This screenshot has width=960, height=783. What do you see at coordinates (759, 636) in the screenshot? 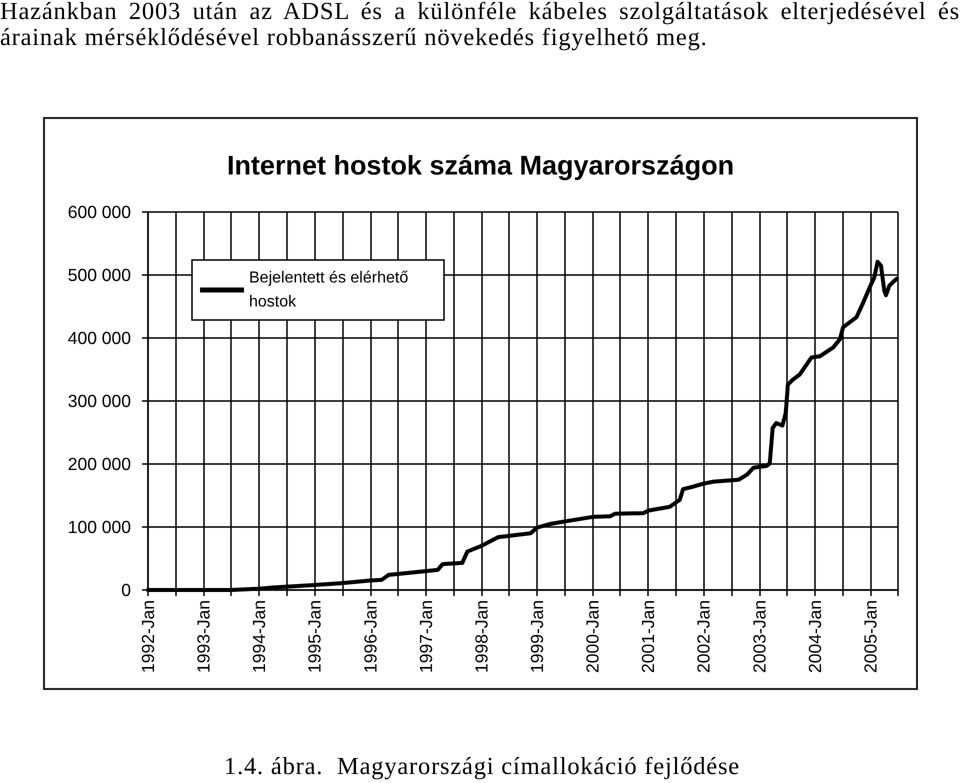
I see `x-tick-label: 2003-Jan` at bounding box center [759, 636].